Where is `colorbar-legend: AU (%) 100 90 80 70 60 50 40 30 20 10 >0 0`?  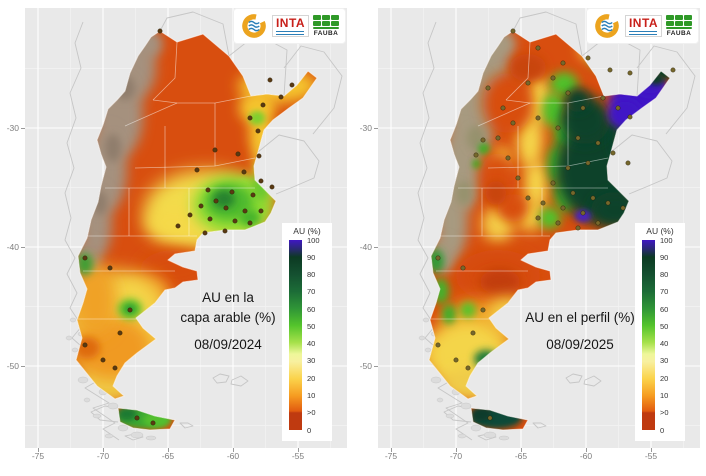 colorbar-legend: AU (%) 100 90 80 70 60 50 40 30 20 10 >0 0 is located at coordinates (307, 332).